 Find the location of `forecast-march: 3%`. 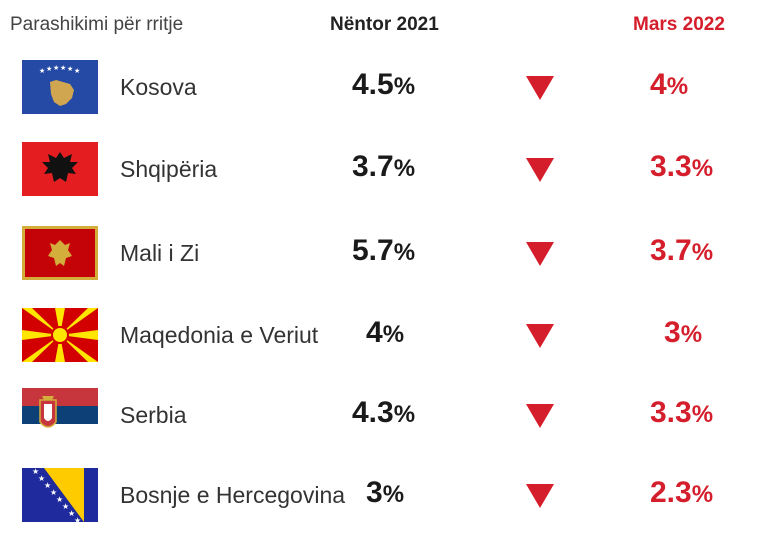

forecast-march: 3% is located at coordinates (683, 332).